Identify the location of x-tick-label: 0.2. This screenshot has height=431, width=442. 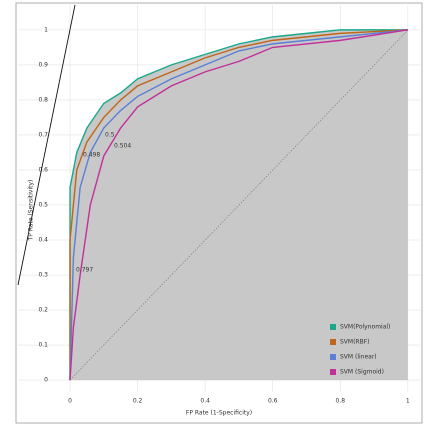
(138, 401).